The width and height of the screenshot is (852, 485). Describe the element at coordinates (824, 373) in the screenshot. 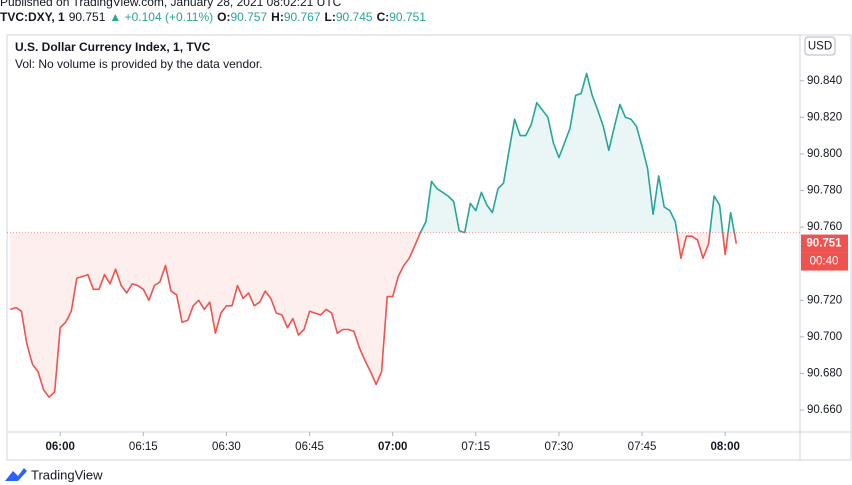

I see `y-tick-label: 90.680` at that location.